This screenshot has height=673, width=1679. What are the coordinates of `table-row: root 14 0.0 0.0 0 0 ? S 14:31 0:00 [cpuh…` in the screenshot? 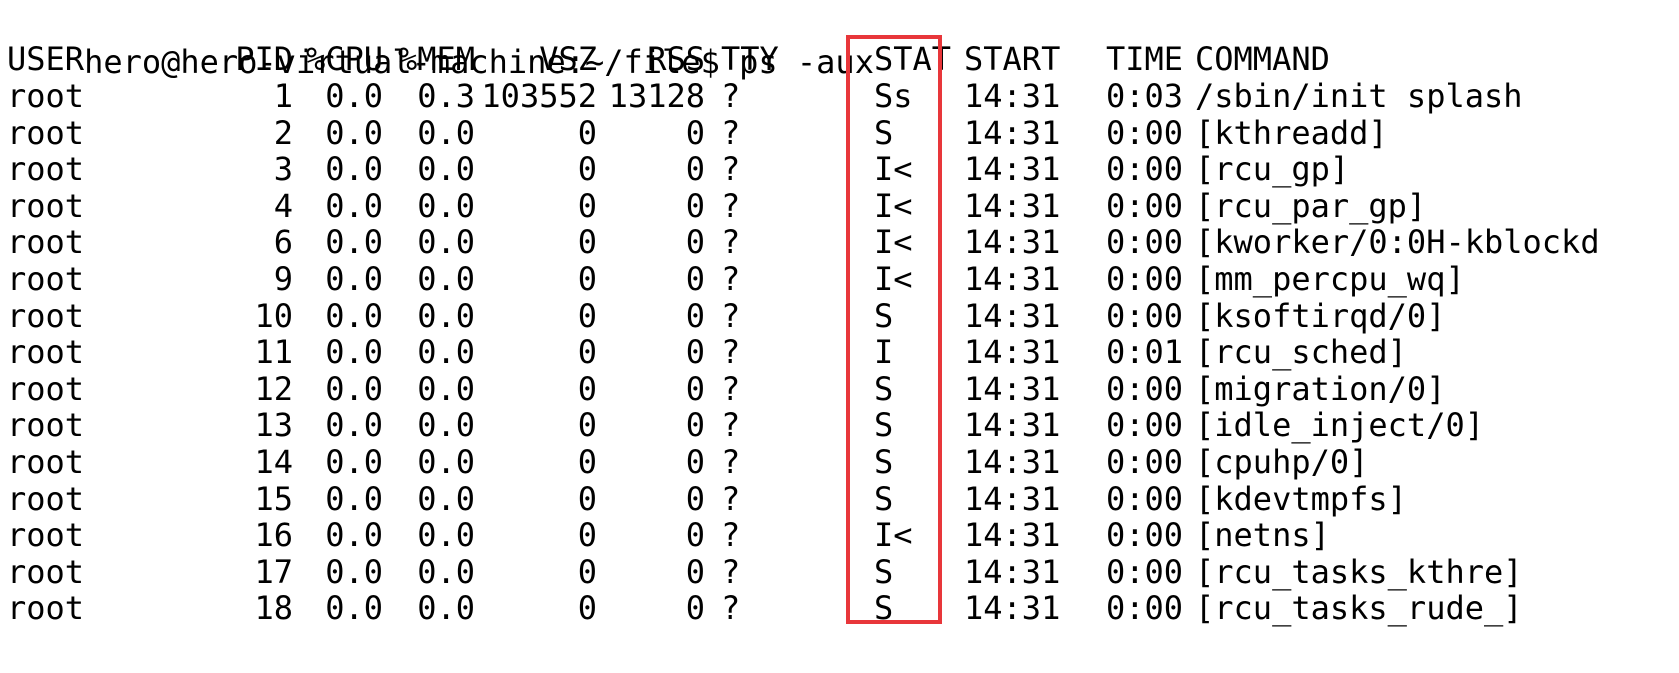 It's located at (687, 462).